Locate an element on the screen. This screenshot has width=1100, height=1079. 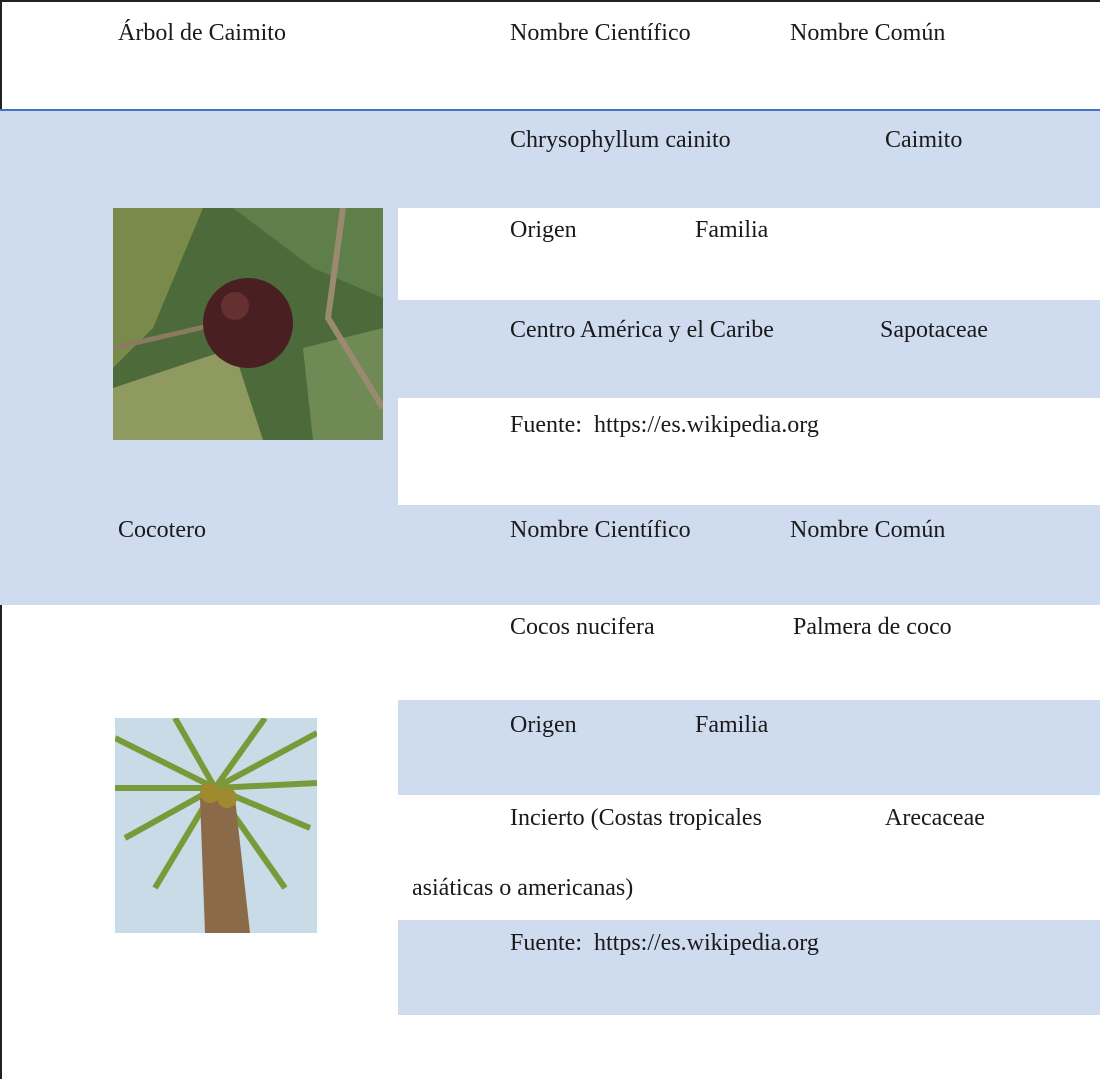
coconut-image is located at coordinates (216, 825).